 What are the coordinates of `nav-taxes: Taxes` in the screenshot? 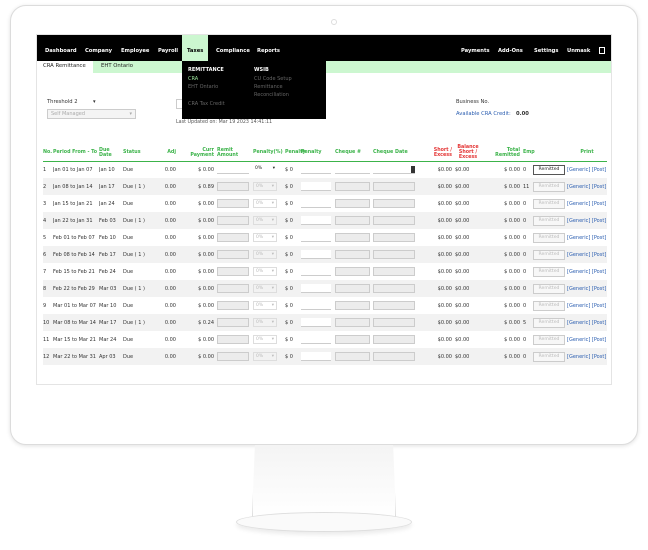 It's located at (195, 48).